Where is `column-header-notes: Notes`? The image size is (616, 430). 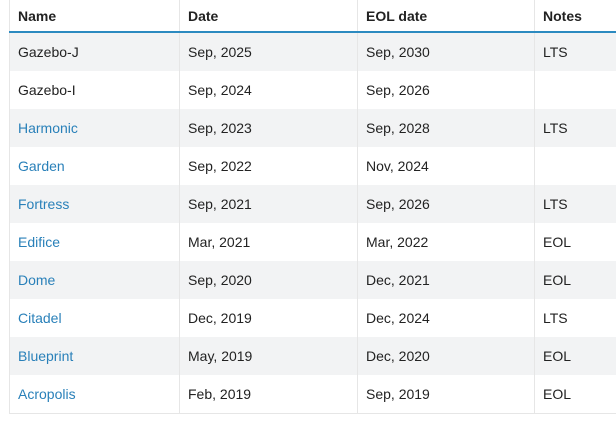 column-header-notes: Notes is located at coordinates (575, 16).